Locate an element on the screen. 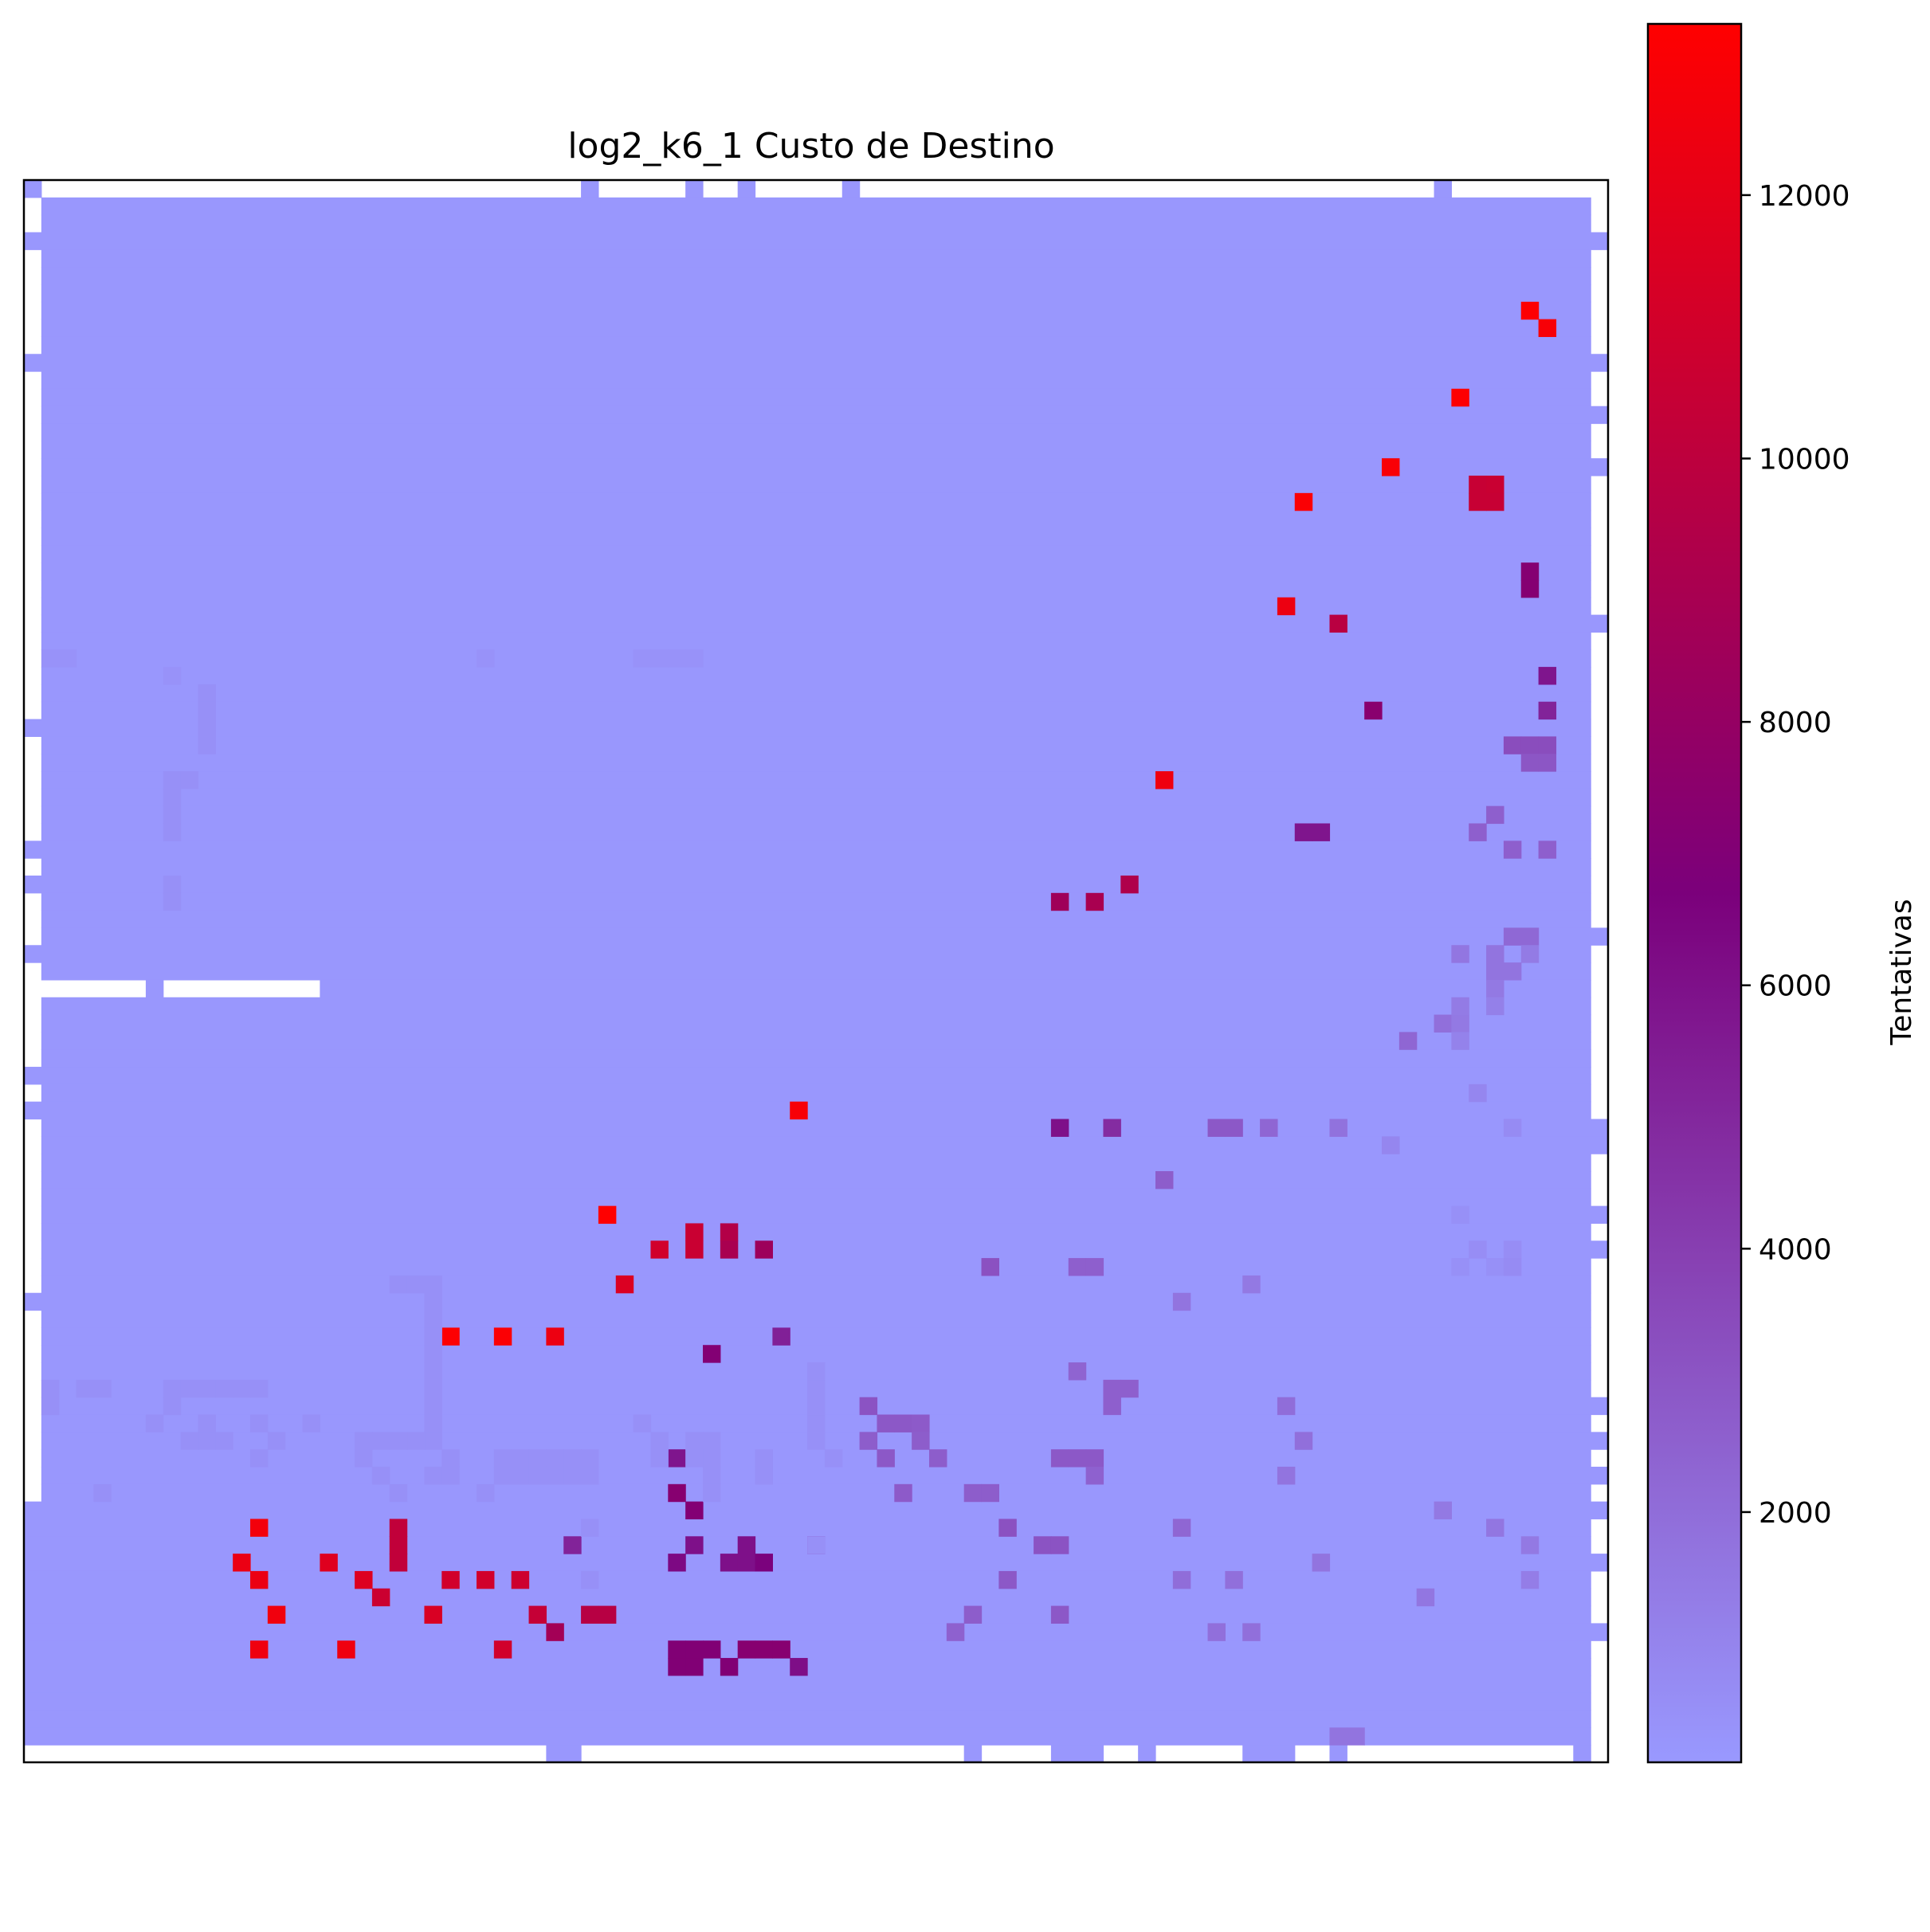  colorbar-tick-label: 6000 is located at coordinates (1796, 987).